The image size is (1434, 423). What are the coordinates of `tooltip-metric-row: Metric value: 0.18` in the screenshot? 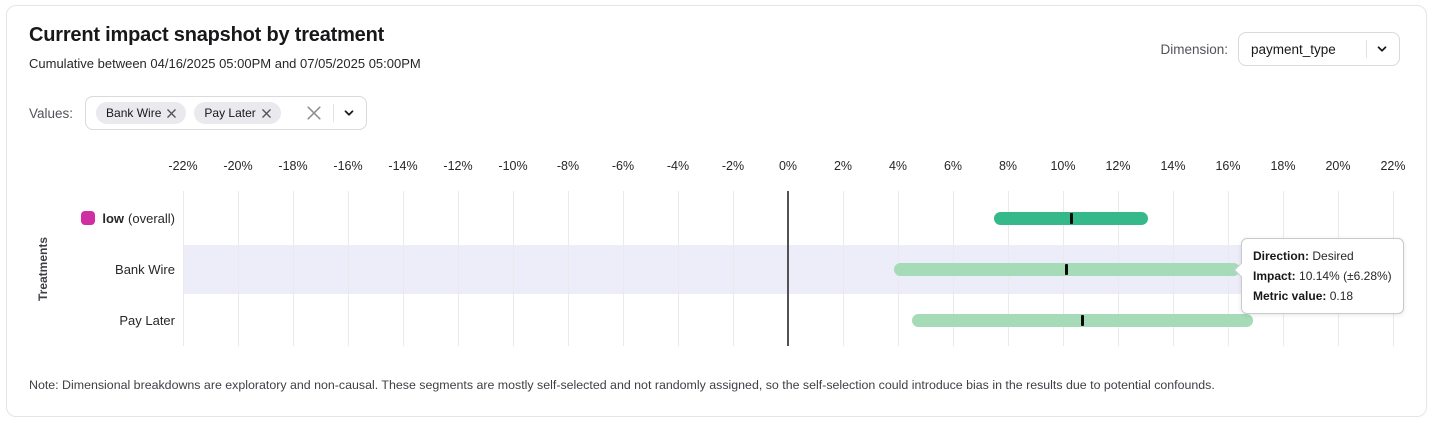 It's located at (1303, 296).